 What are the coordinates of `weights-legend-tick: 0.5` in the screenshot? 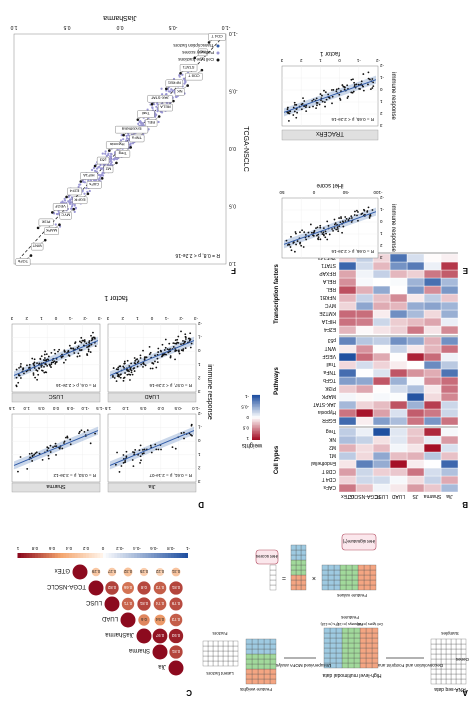 It's located at (245, 428).